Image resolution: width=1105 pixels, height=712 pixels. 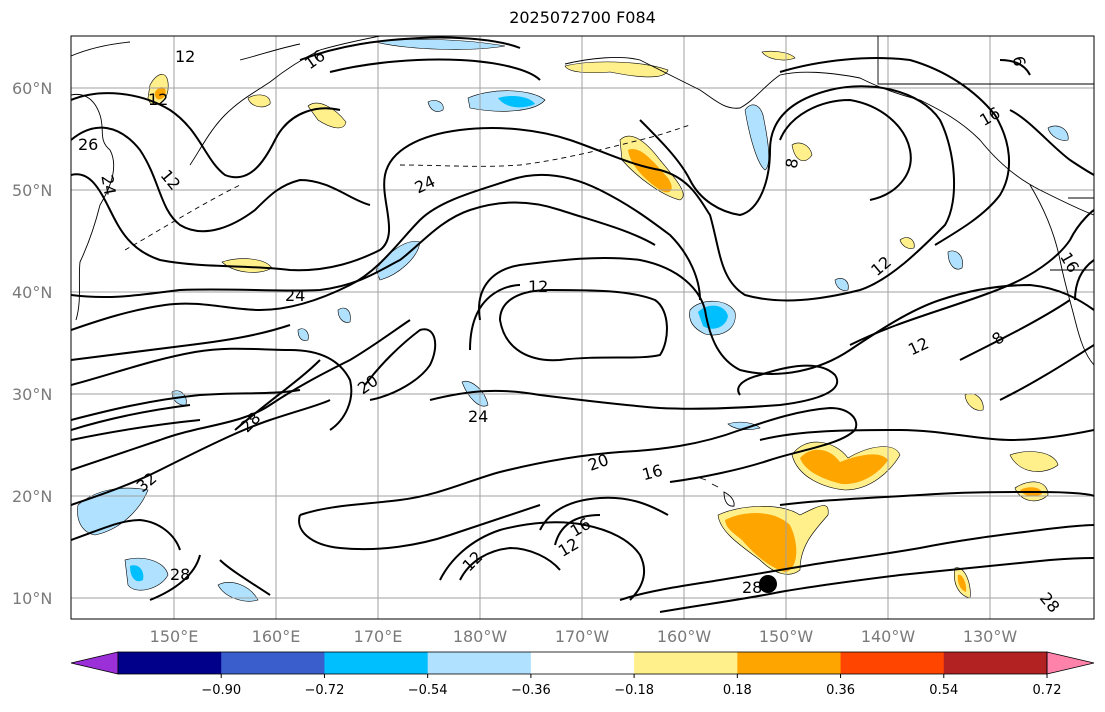 I want to click on contour-label: 8, so click(x=792, y=163).